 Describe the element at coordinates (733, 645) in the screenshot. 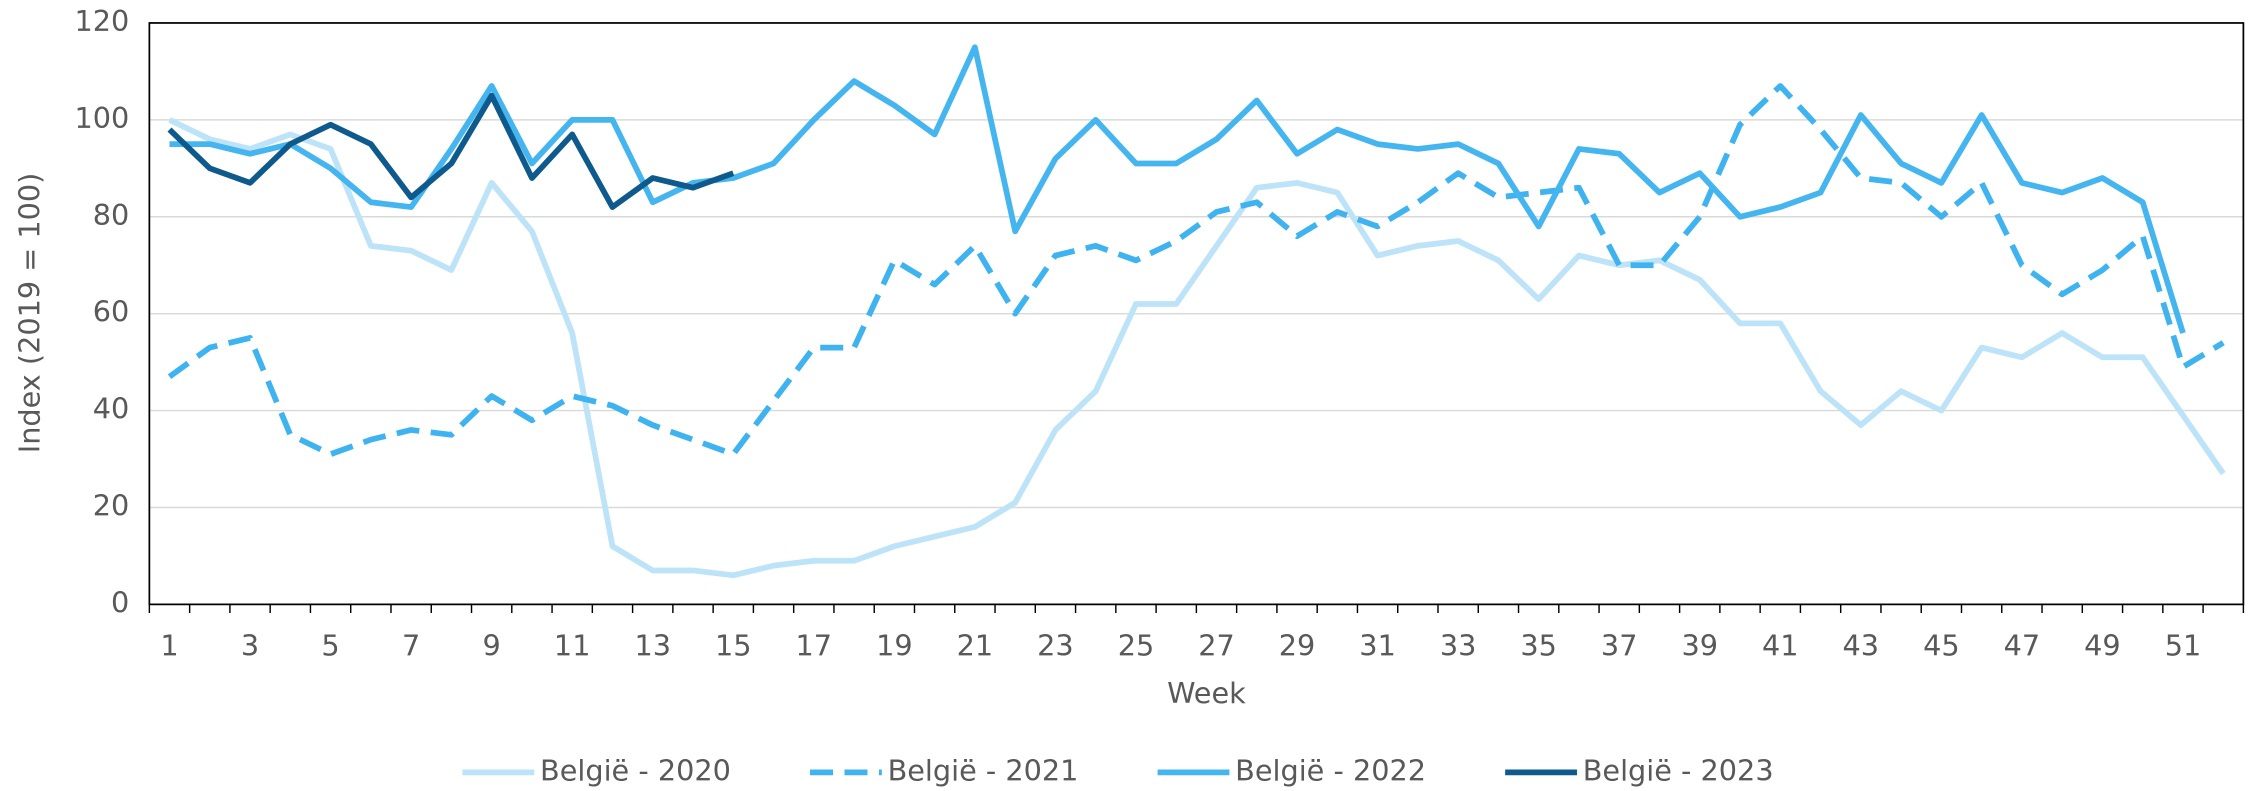

I see `x-tick-label: 15` at that location.